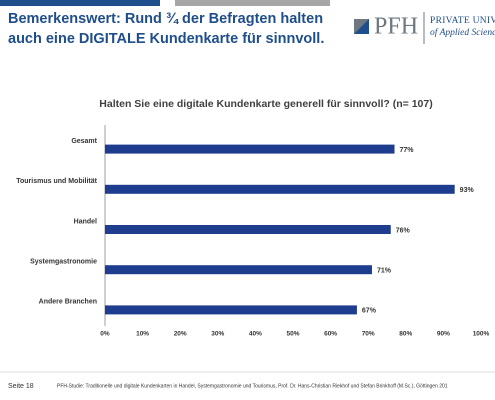 The height and width of the screenshot is (400, 495). What do you see at coordinates (142, 334) in the screenshot?
I see `x-tick-label: 10%` at bounding box center [142, 334].